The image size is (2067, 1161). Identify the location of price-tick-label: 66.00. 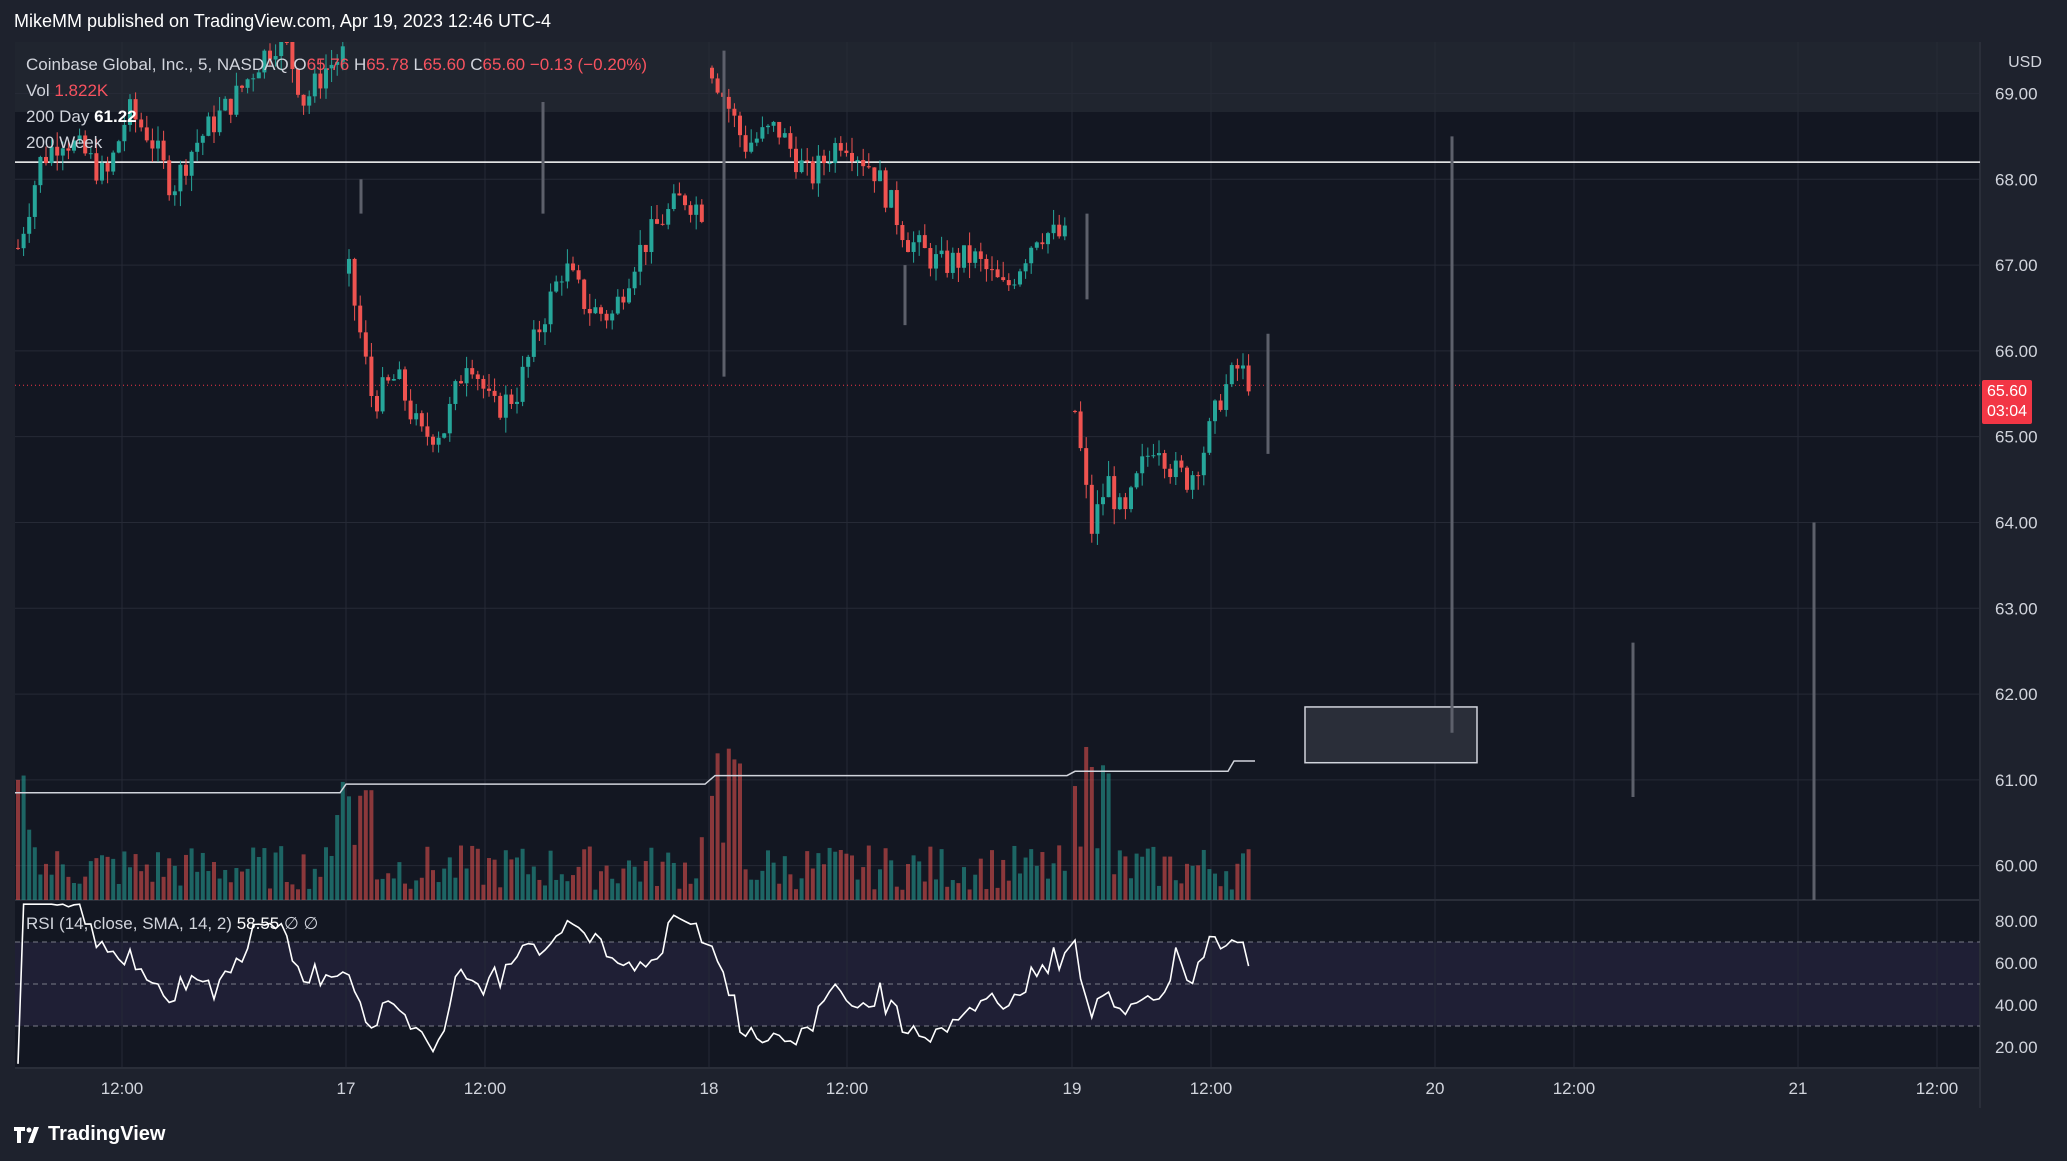
(2016, 351).